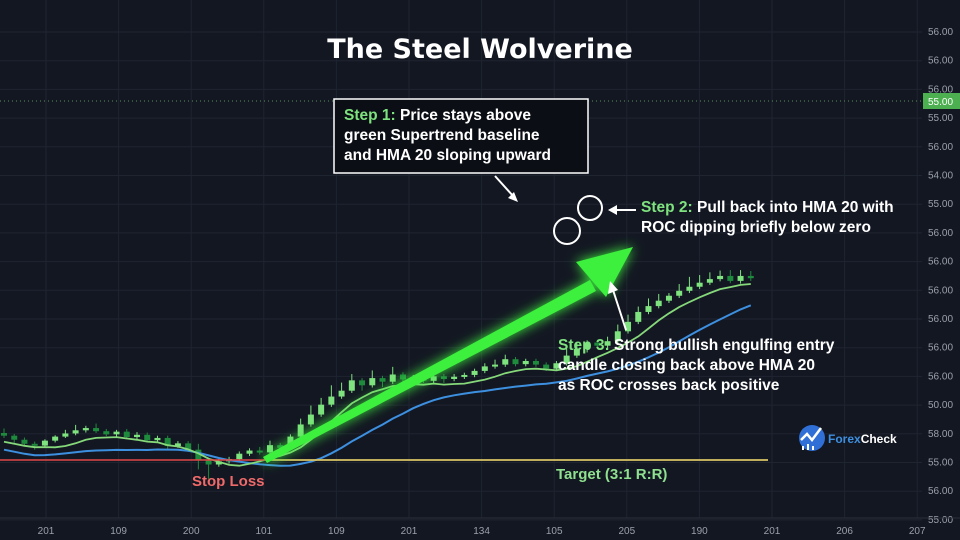  I want to click on entry-circle, so click(567, 231).